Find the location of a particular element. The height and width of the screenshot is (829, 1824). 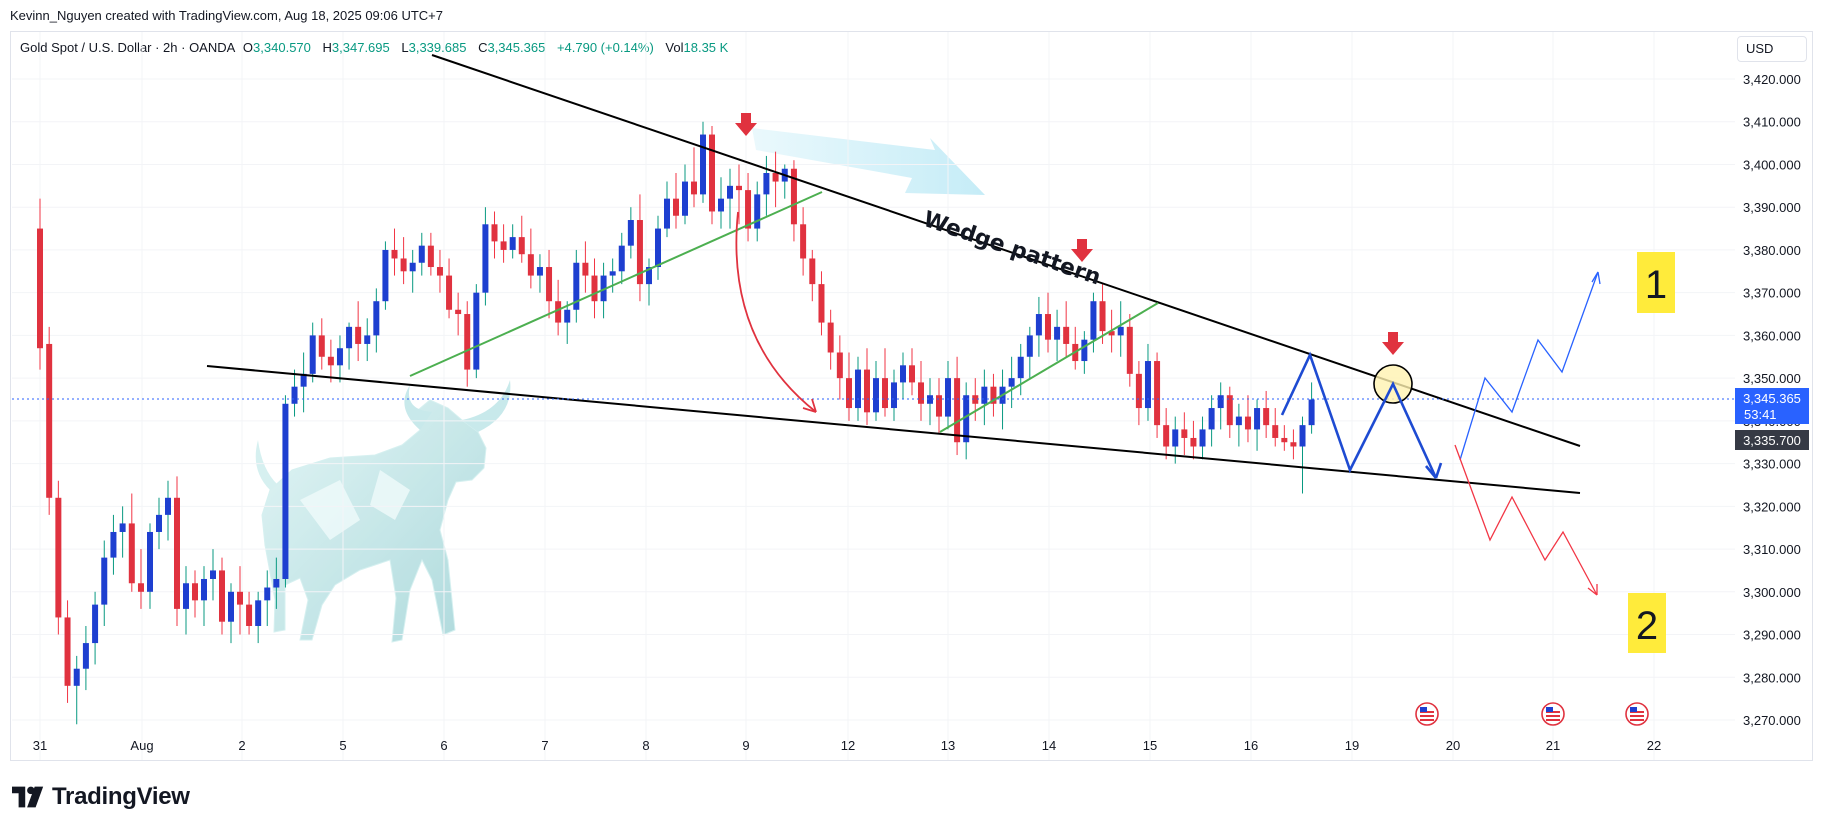

close-label: C is located at coordinates (483, 47).